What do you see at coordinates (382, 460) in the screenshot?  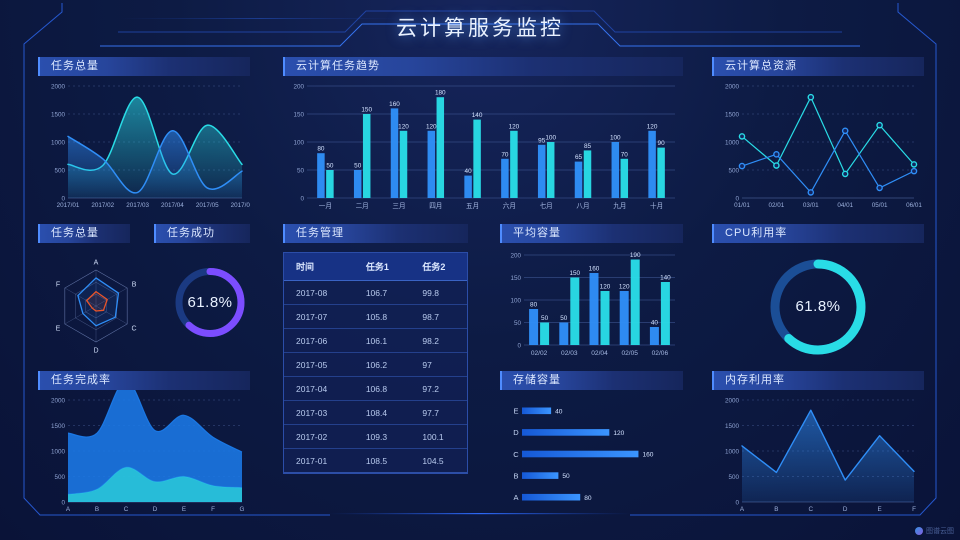 I see `table-cell: 108.5` at bounding box center [382, 460].